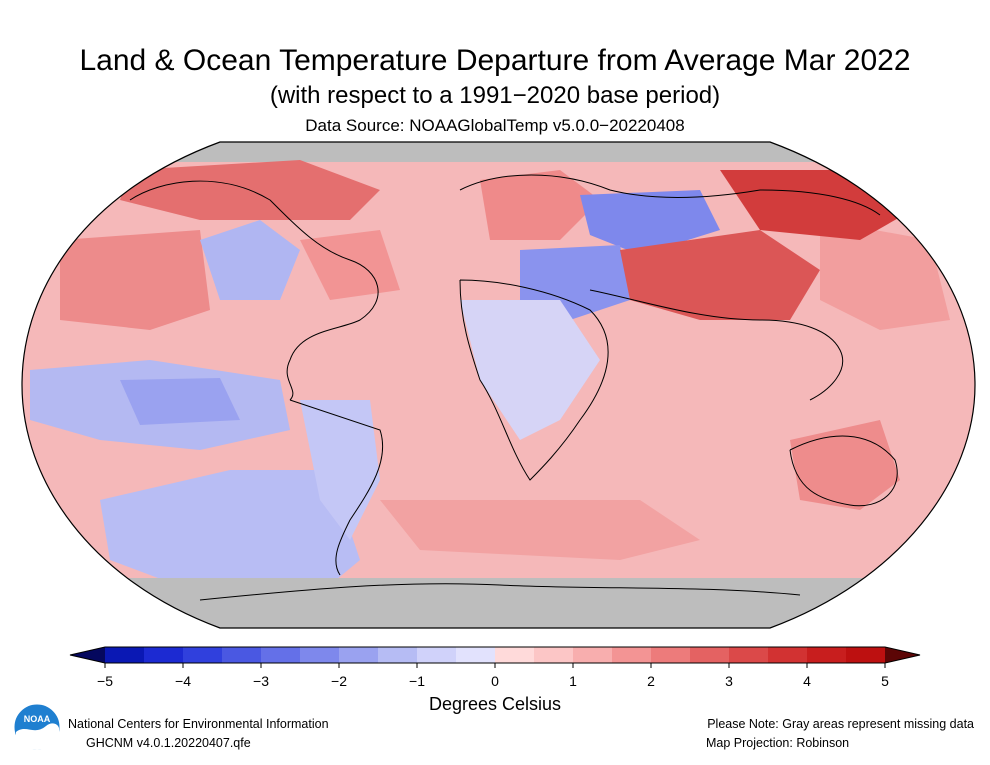  I want to click on northwest-pacific-warm, so click(885, 275).